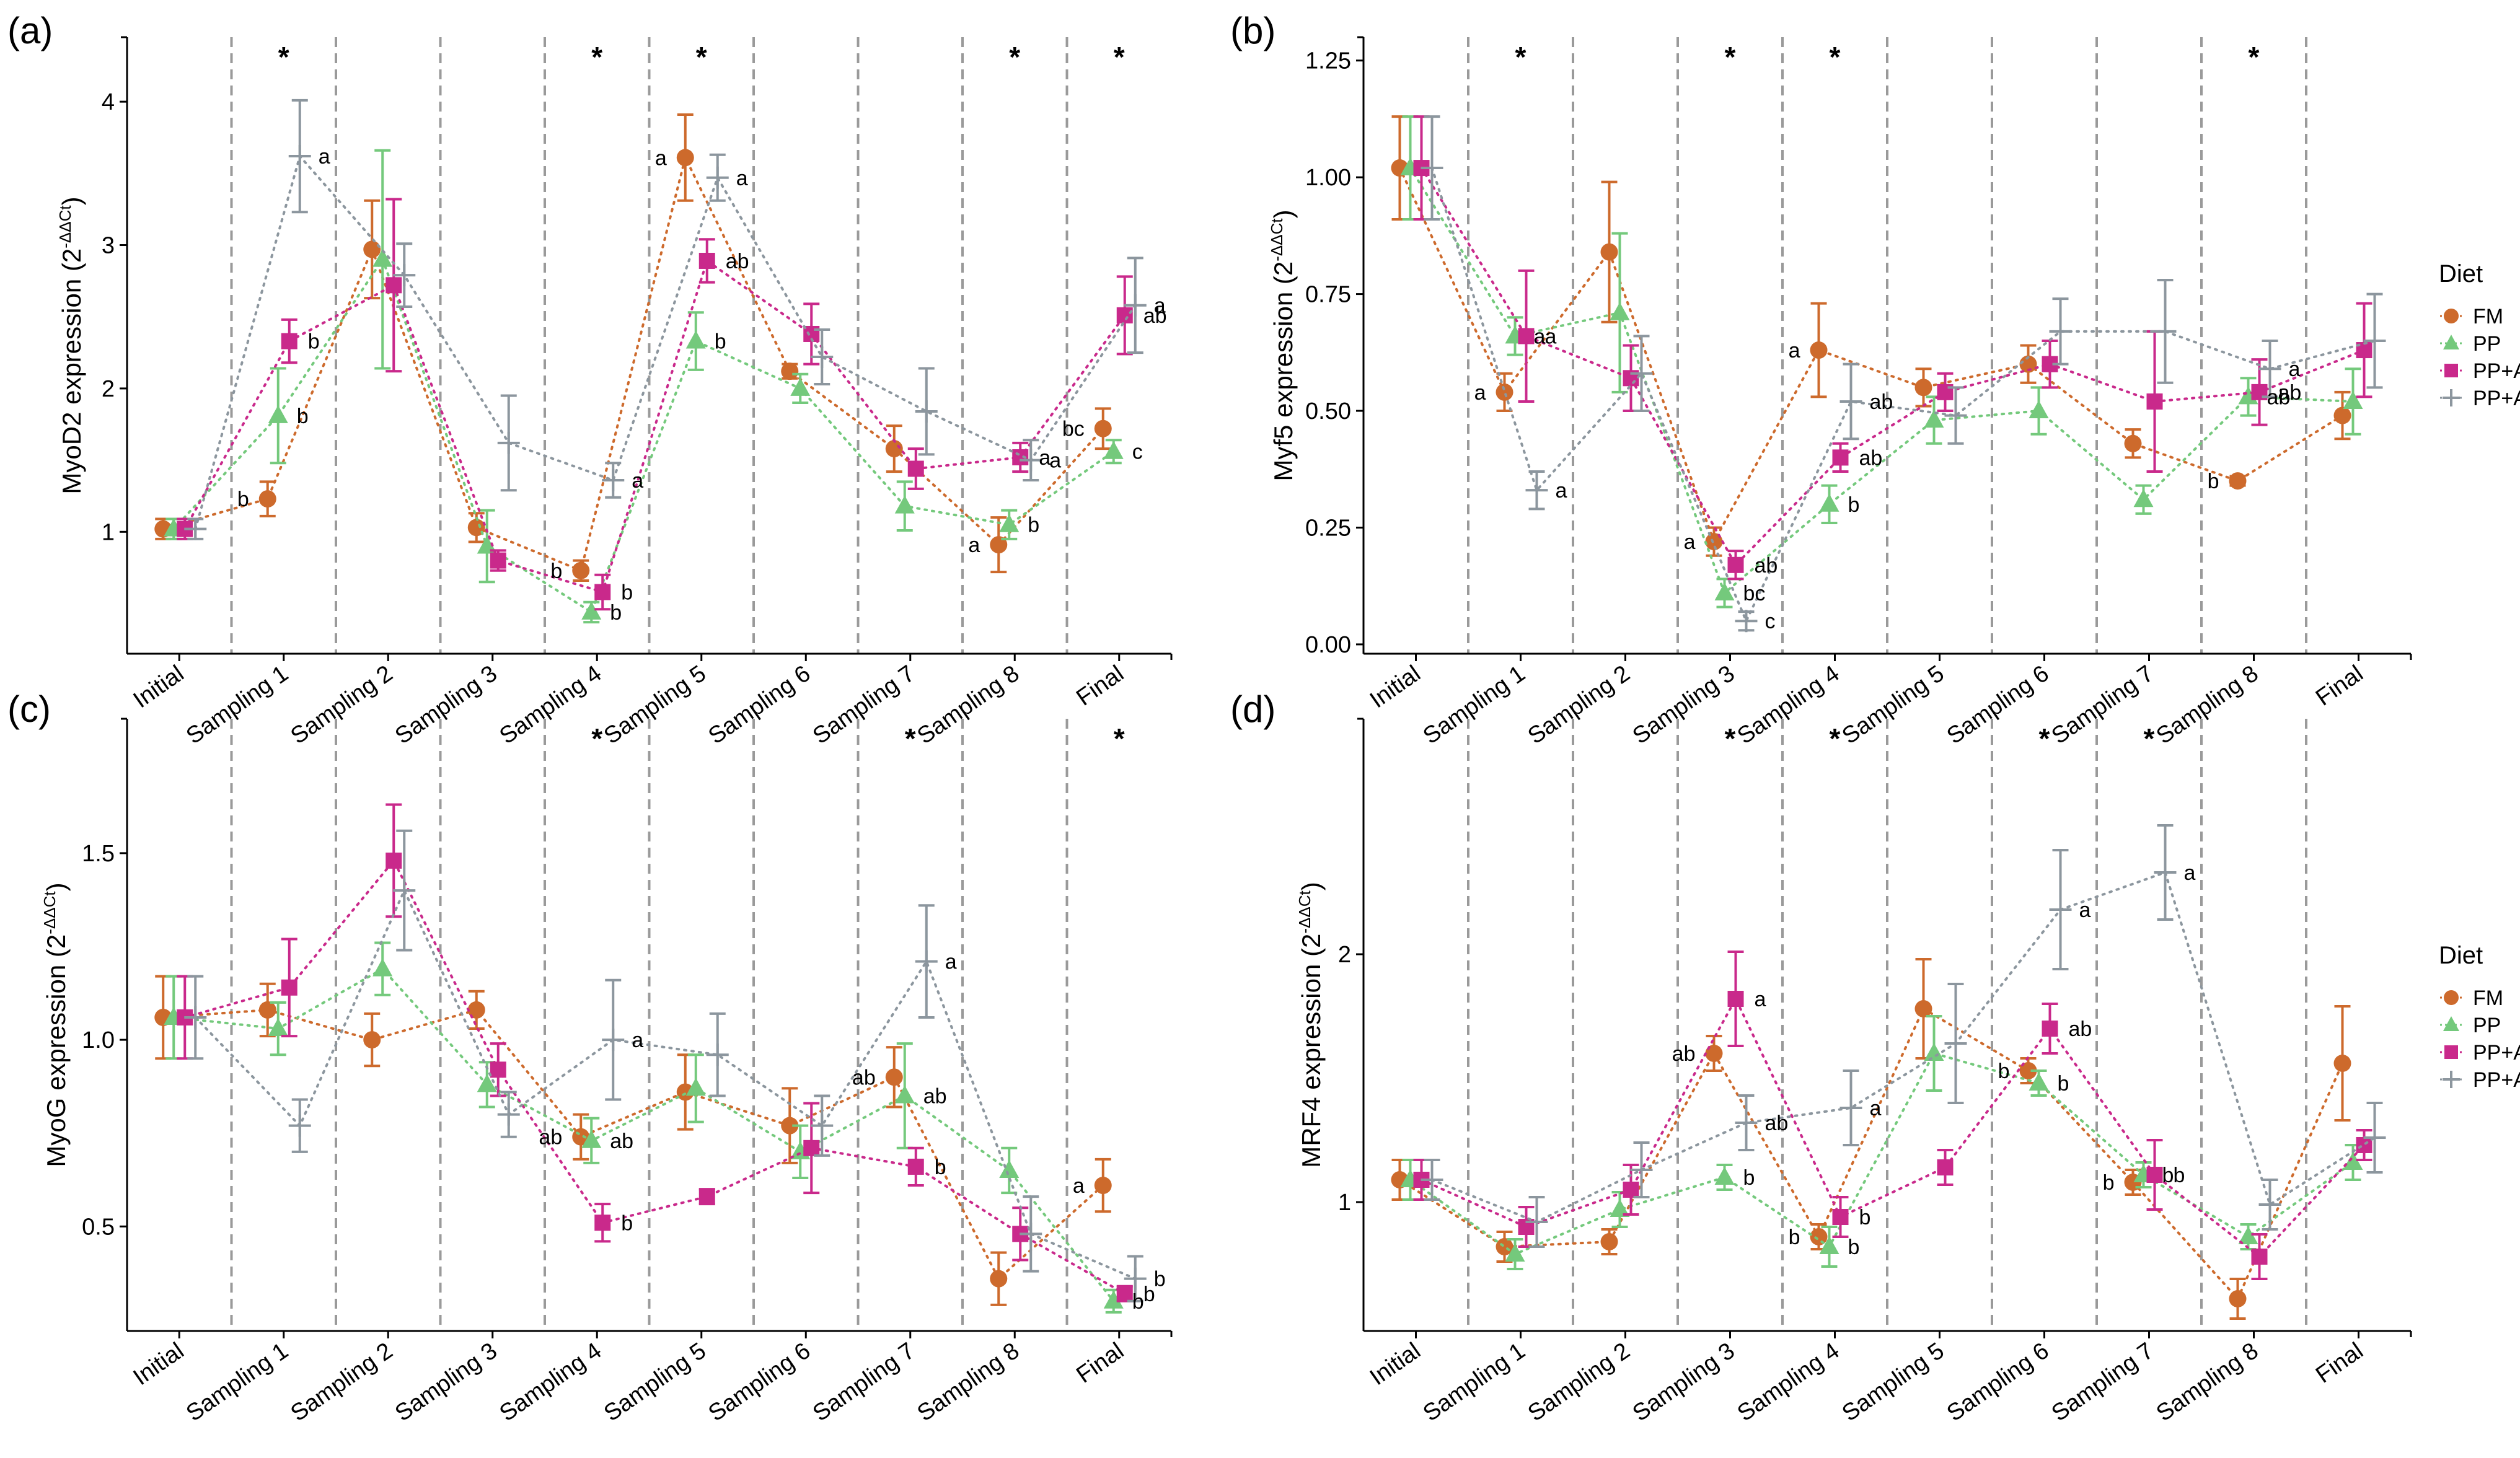  Describe the element at coordinates (55, 1024) in the screenshot. I see `y-axis-title: MyoG expression (2-ΔΔCt)` at that location.